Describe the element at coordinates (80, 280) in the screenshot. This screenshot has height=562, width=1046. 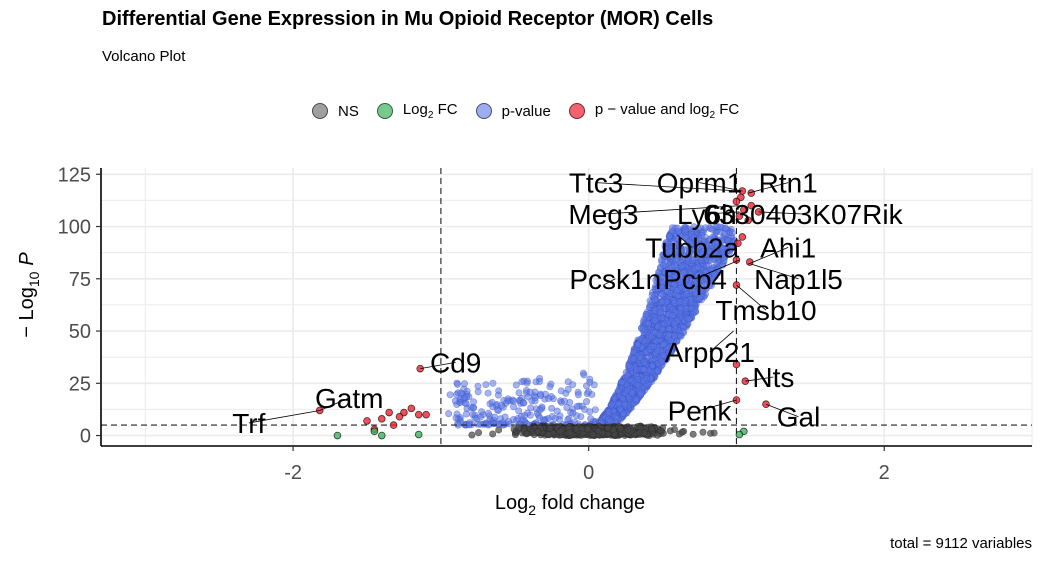
I see `y-tick-label: 75` at that location.